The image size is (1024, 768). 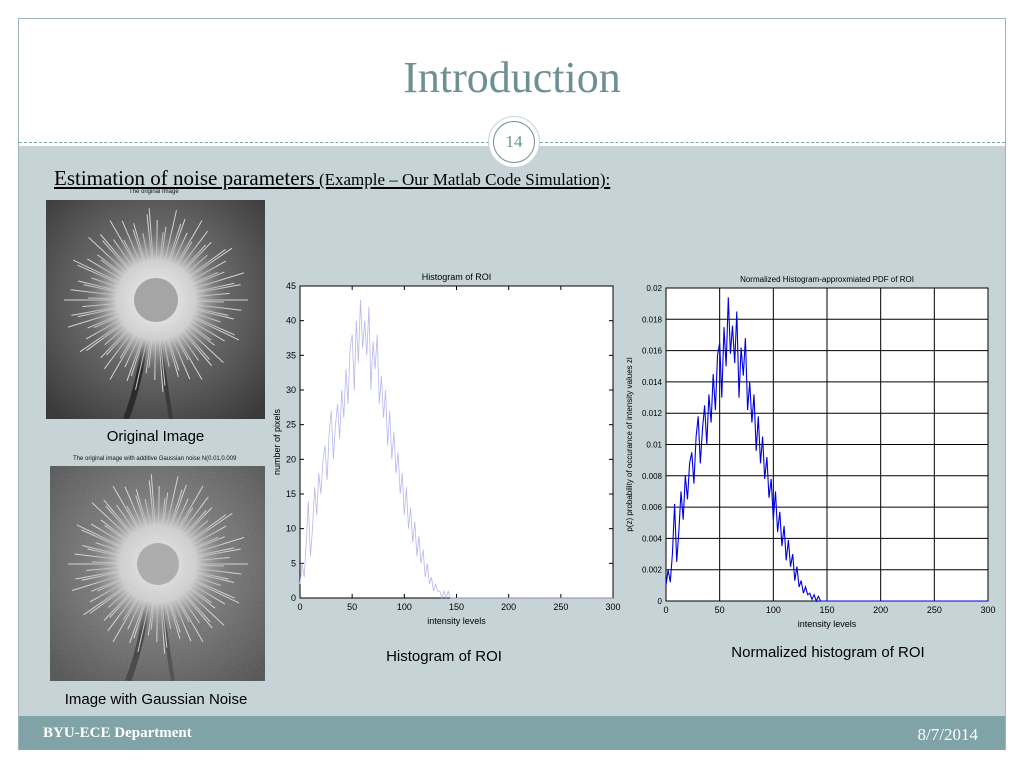 What do you see at coordinates (155, 309) in the screenshot?
I see `original-image` at bounding box center [155, 309].